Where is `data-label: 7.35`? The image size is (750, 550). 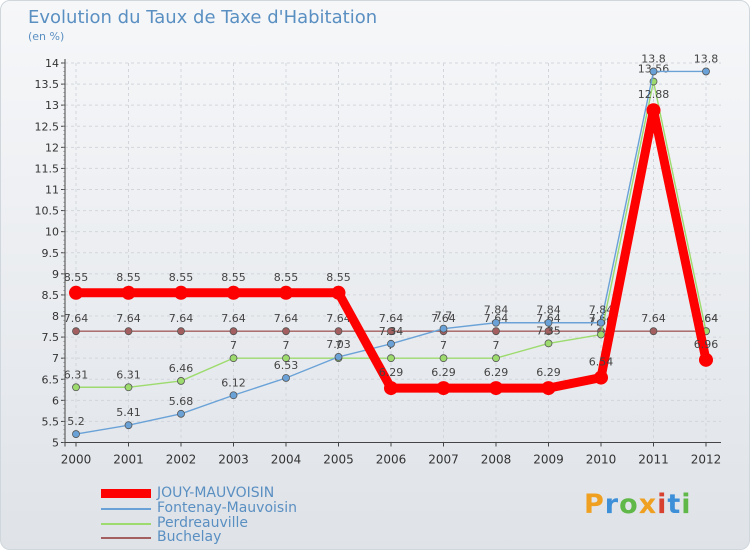
data-label: 7.35 is located at coordinates (548, 330).